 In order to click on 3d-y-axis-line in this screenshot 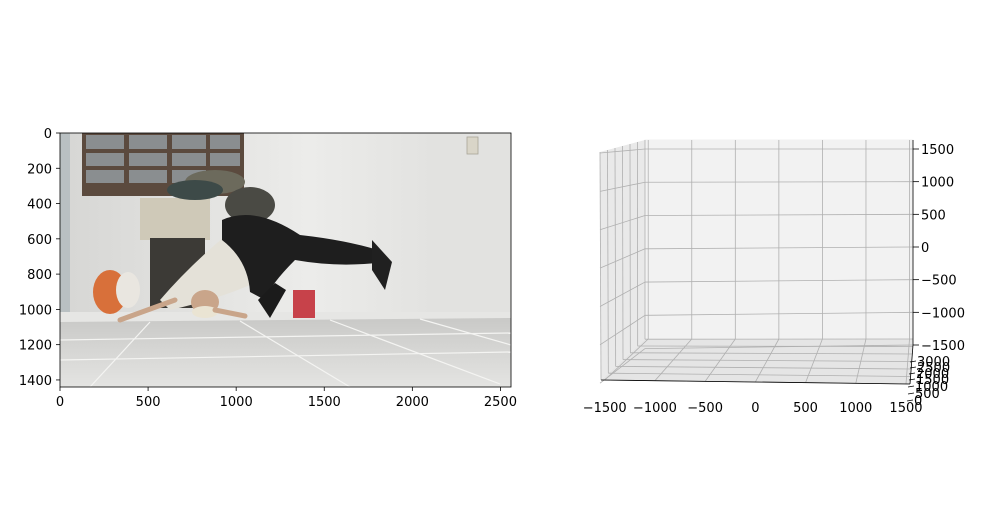, I will do `click(911, 364)`.